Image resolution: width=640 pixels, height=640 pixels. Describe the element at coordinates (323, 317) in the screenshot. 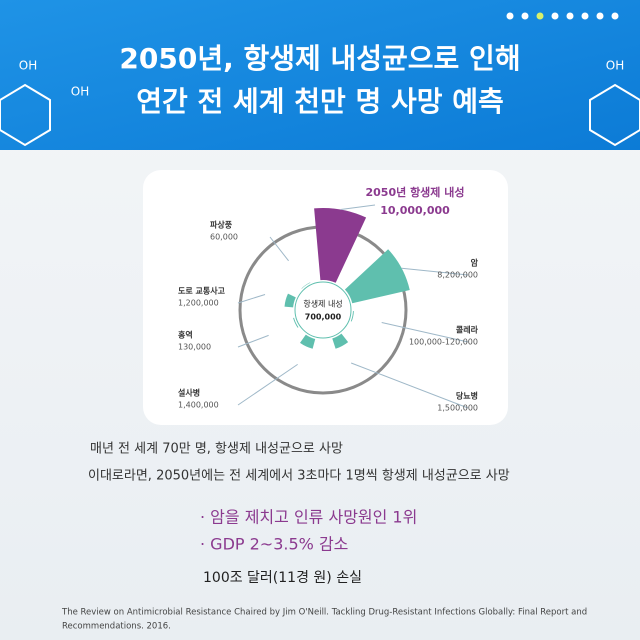

I see `center-value: 700,000` at that location.